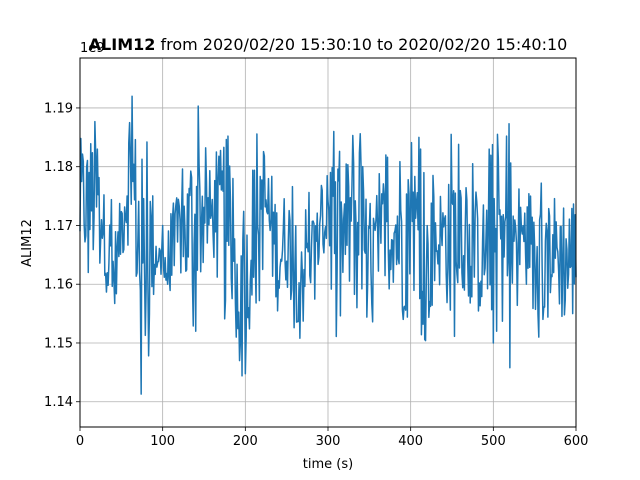 This screenshot has height=480, width=640. What do you see at coordinates (27, 243) in the screenshot?
I see `y-axis-label: ALIM12` at bounding box center [27, 243].